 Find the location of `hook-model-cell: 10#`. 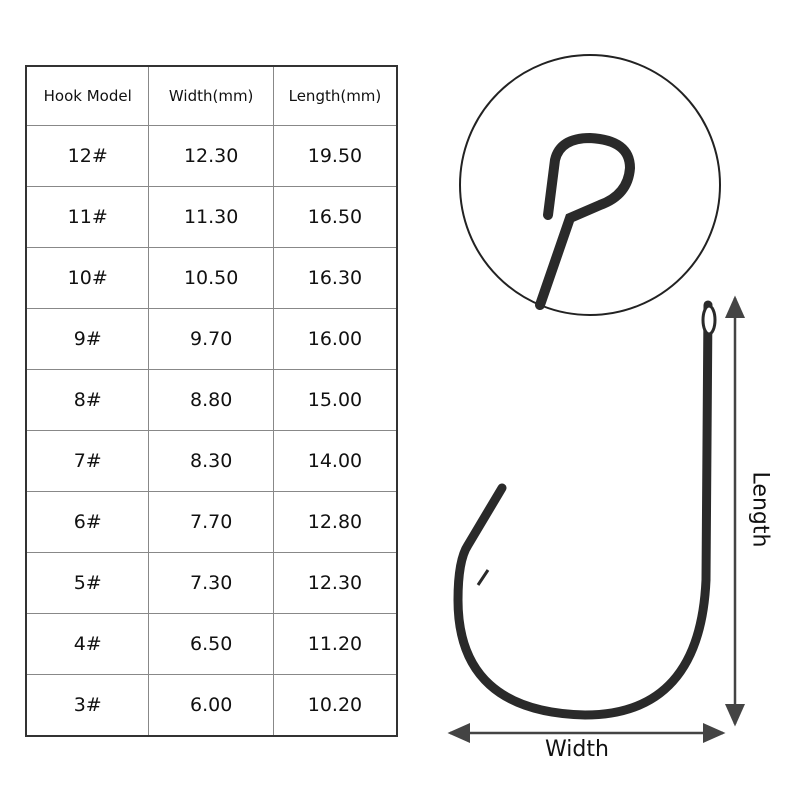

hook-model-cell: 10# is located at coordinates (87, 278).